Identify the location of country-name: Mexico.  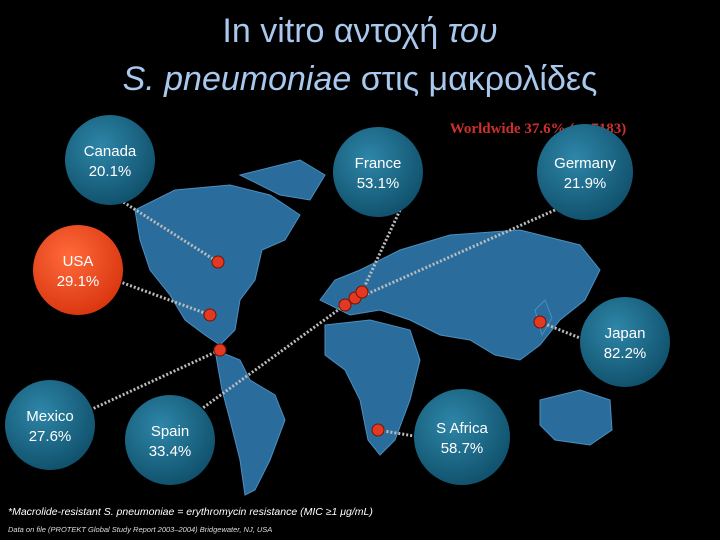
(50, 416).